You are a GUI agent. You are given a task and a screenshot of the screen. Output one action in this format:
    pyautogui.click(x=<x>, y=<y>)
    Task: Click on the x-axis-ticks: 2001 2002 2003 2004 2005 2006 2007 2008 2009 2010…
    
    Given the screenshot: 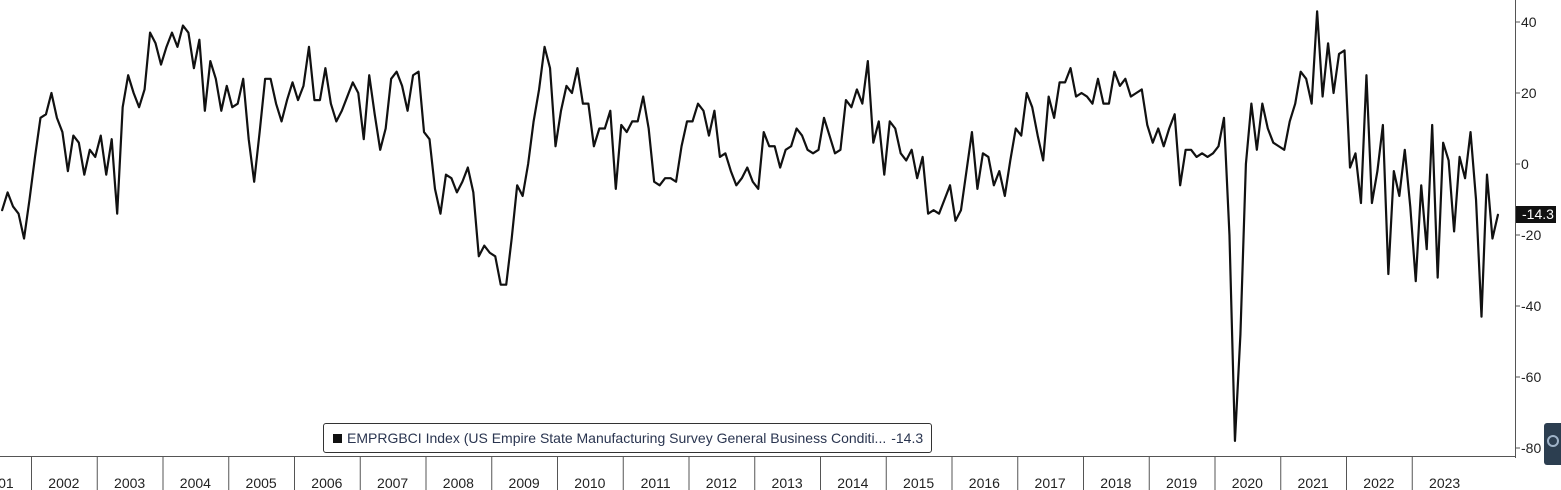 What is the action you would take?
    pyautogui.click(x=730, y=473)
    